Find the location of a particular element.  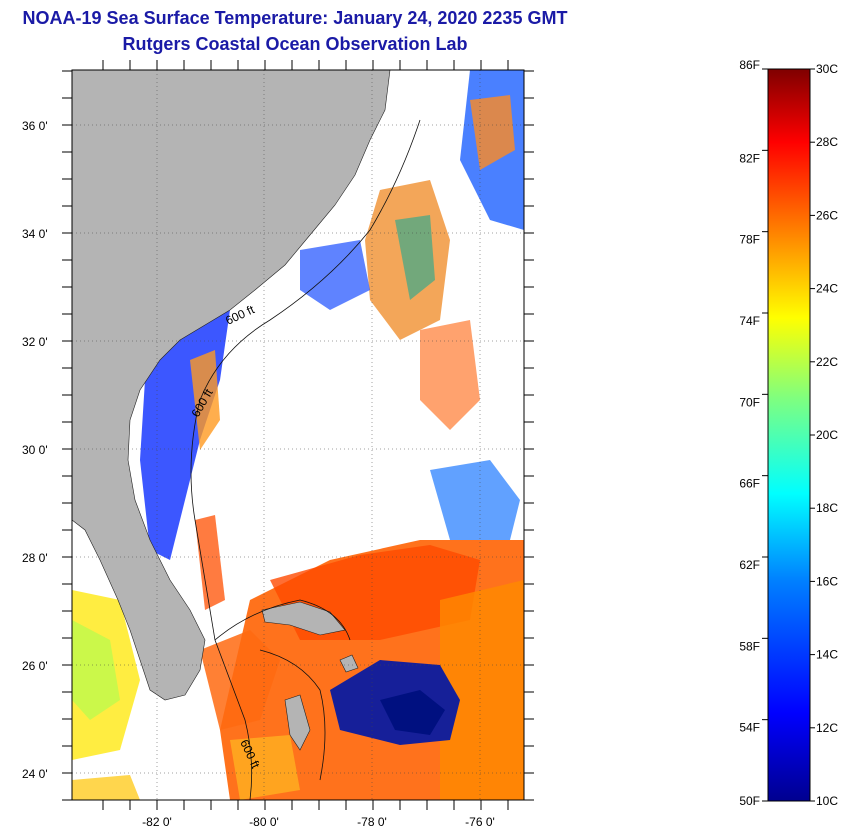

colorbar-c-label: 16C is located at coordinates (827, 581).